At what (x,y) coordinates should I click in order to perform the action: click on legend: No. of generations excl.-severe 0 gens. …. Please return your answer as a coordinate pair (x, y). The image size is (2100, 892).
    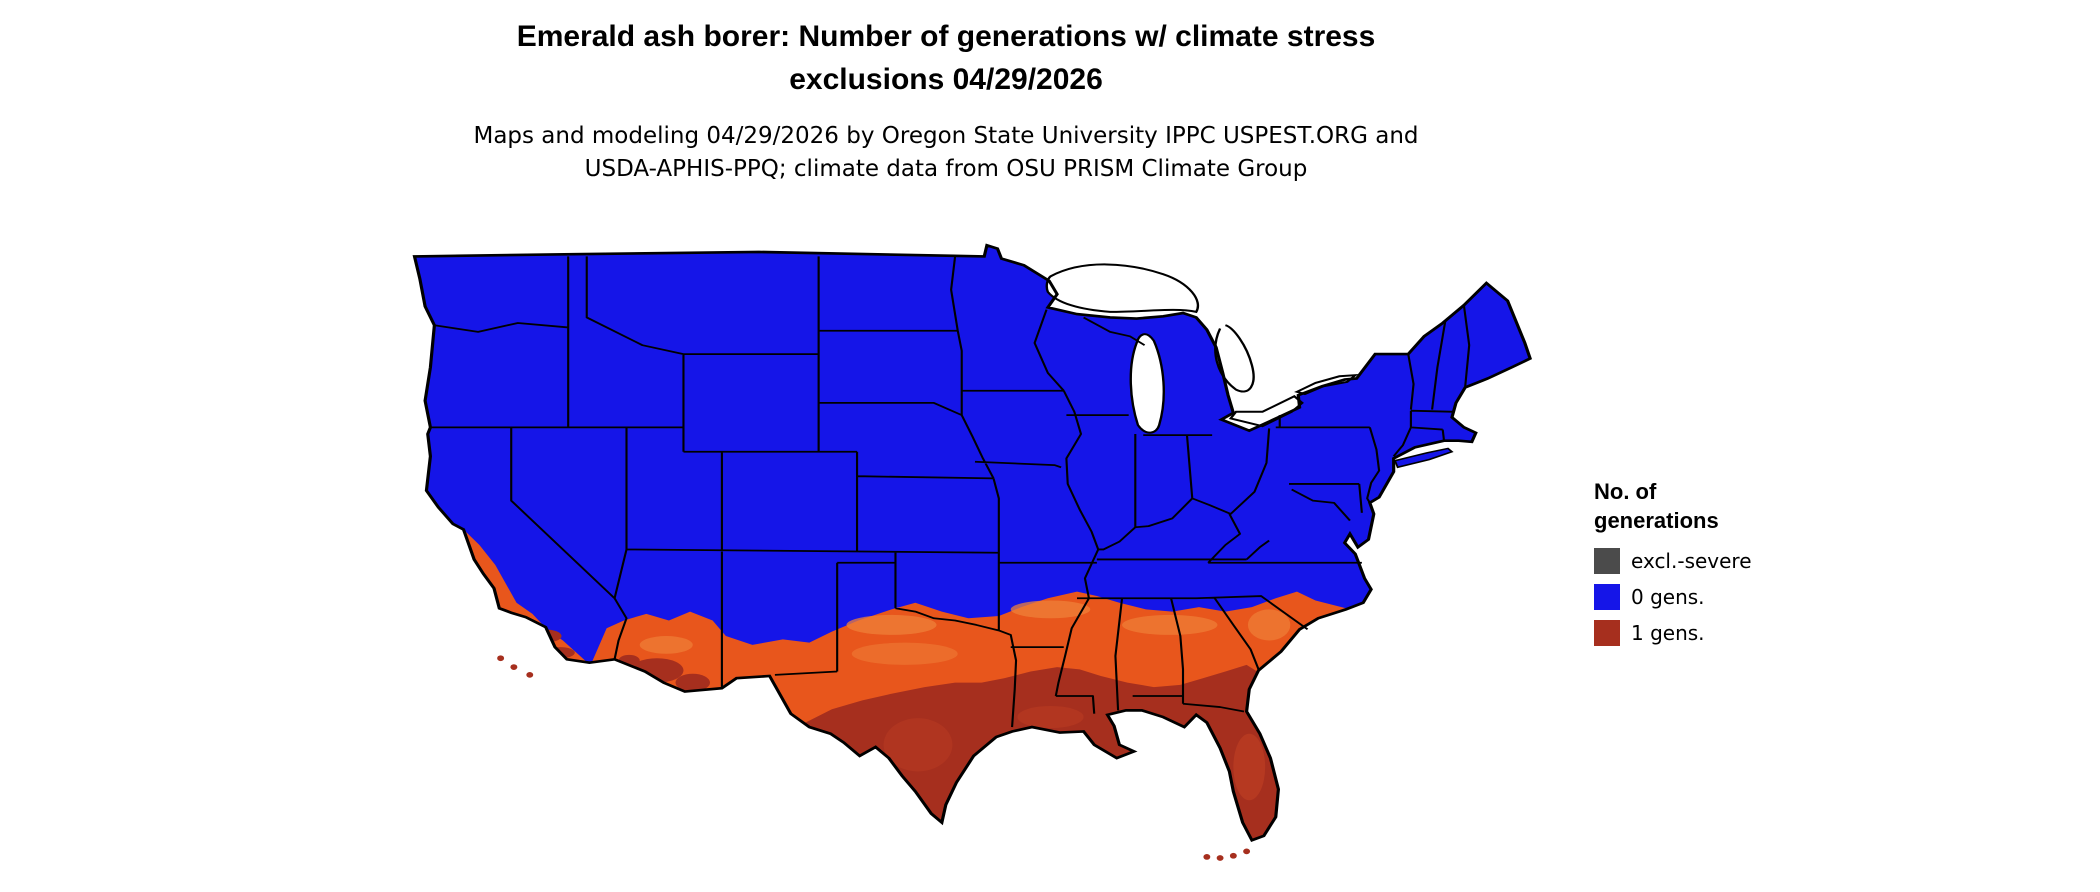
    Looking at the image, I should click on (1714, 566).